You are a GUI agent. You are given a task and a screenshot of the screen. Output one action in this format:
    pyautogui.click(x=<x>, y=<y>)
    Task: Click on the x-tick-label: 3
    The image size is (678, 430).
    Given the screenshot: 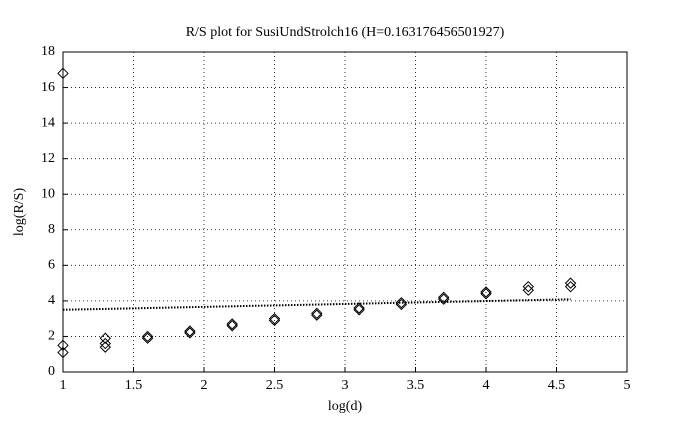 What is the action you would take?
    pyautogui.click(x=345, y=385)
    